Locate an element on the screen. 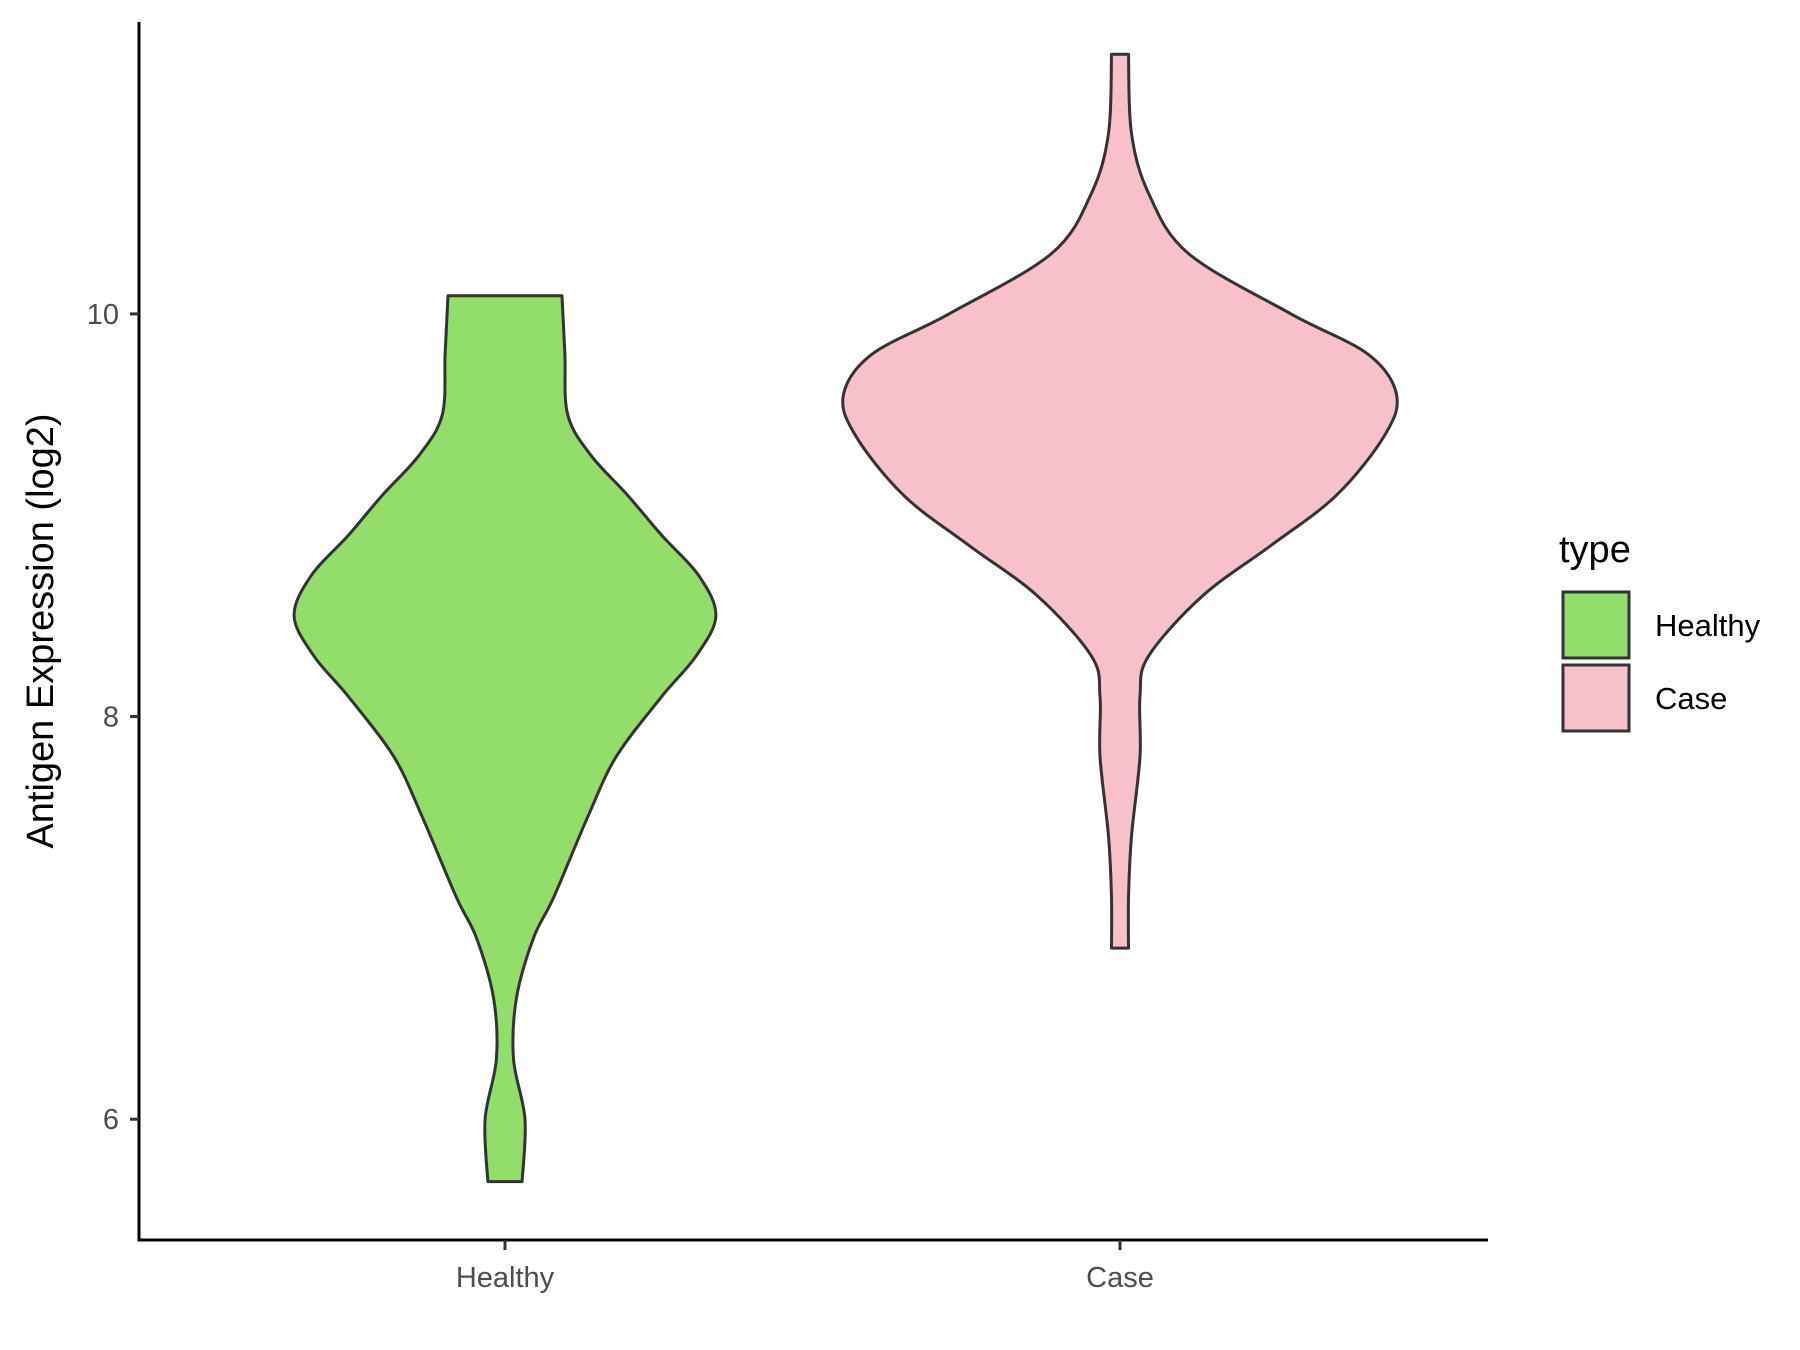 This screenshot has width=1800, height=1350. y-tick-label: 8 is located at coordinates (111, 718).